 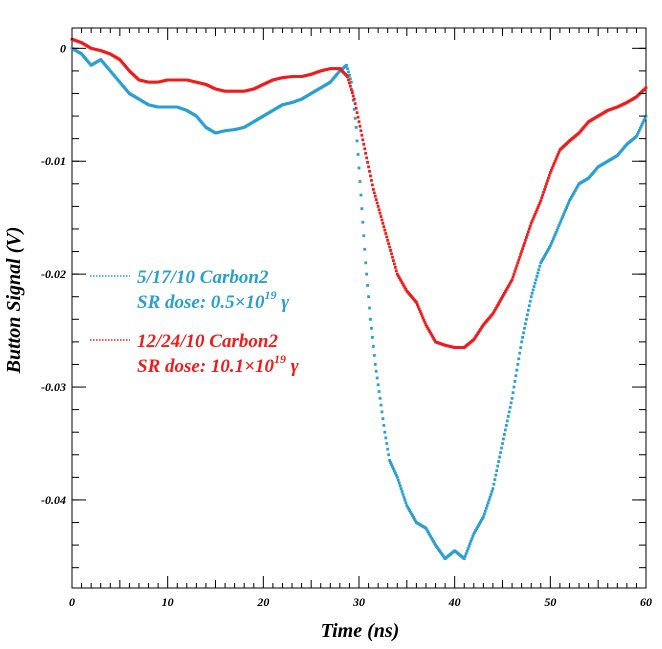 What do you see at coordinates (646, 602) in the screenshot?
I see `x-tick-label: 60` at bounding box center [646, 602].